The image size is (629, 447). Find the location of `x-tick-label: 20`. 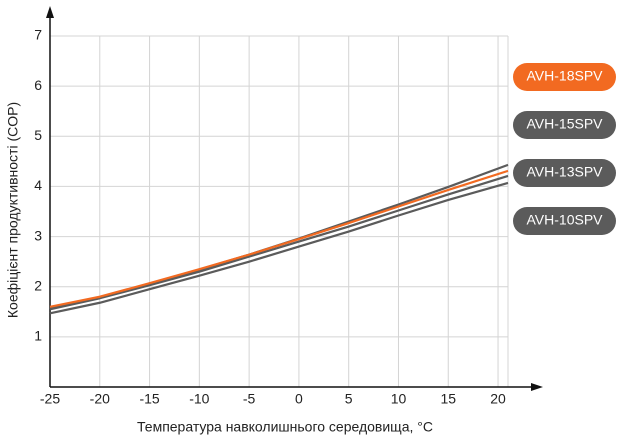

x-tick-label: 20 is located at coordinates (498, 399).